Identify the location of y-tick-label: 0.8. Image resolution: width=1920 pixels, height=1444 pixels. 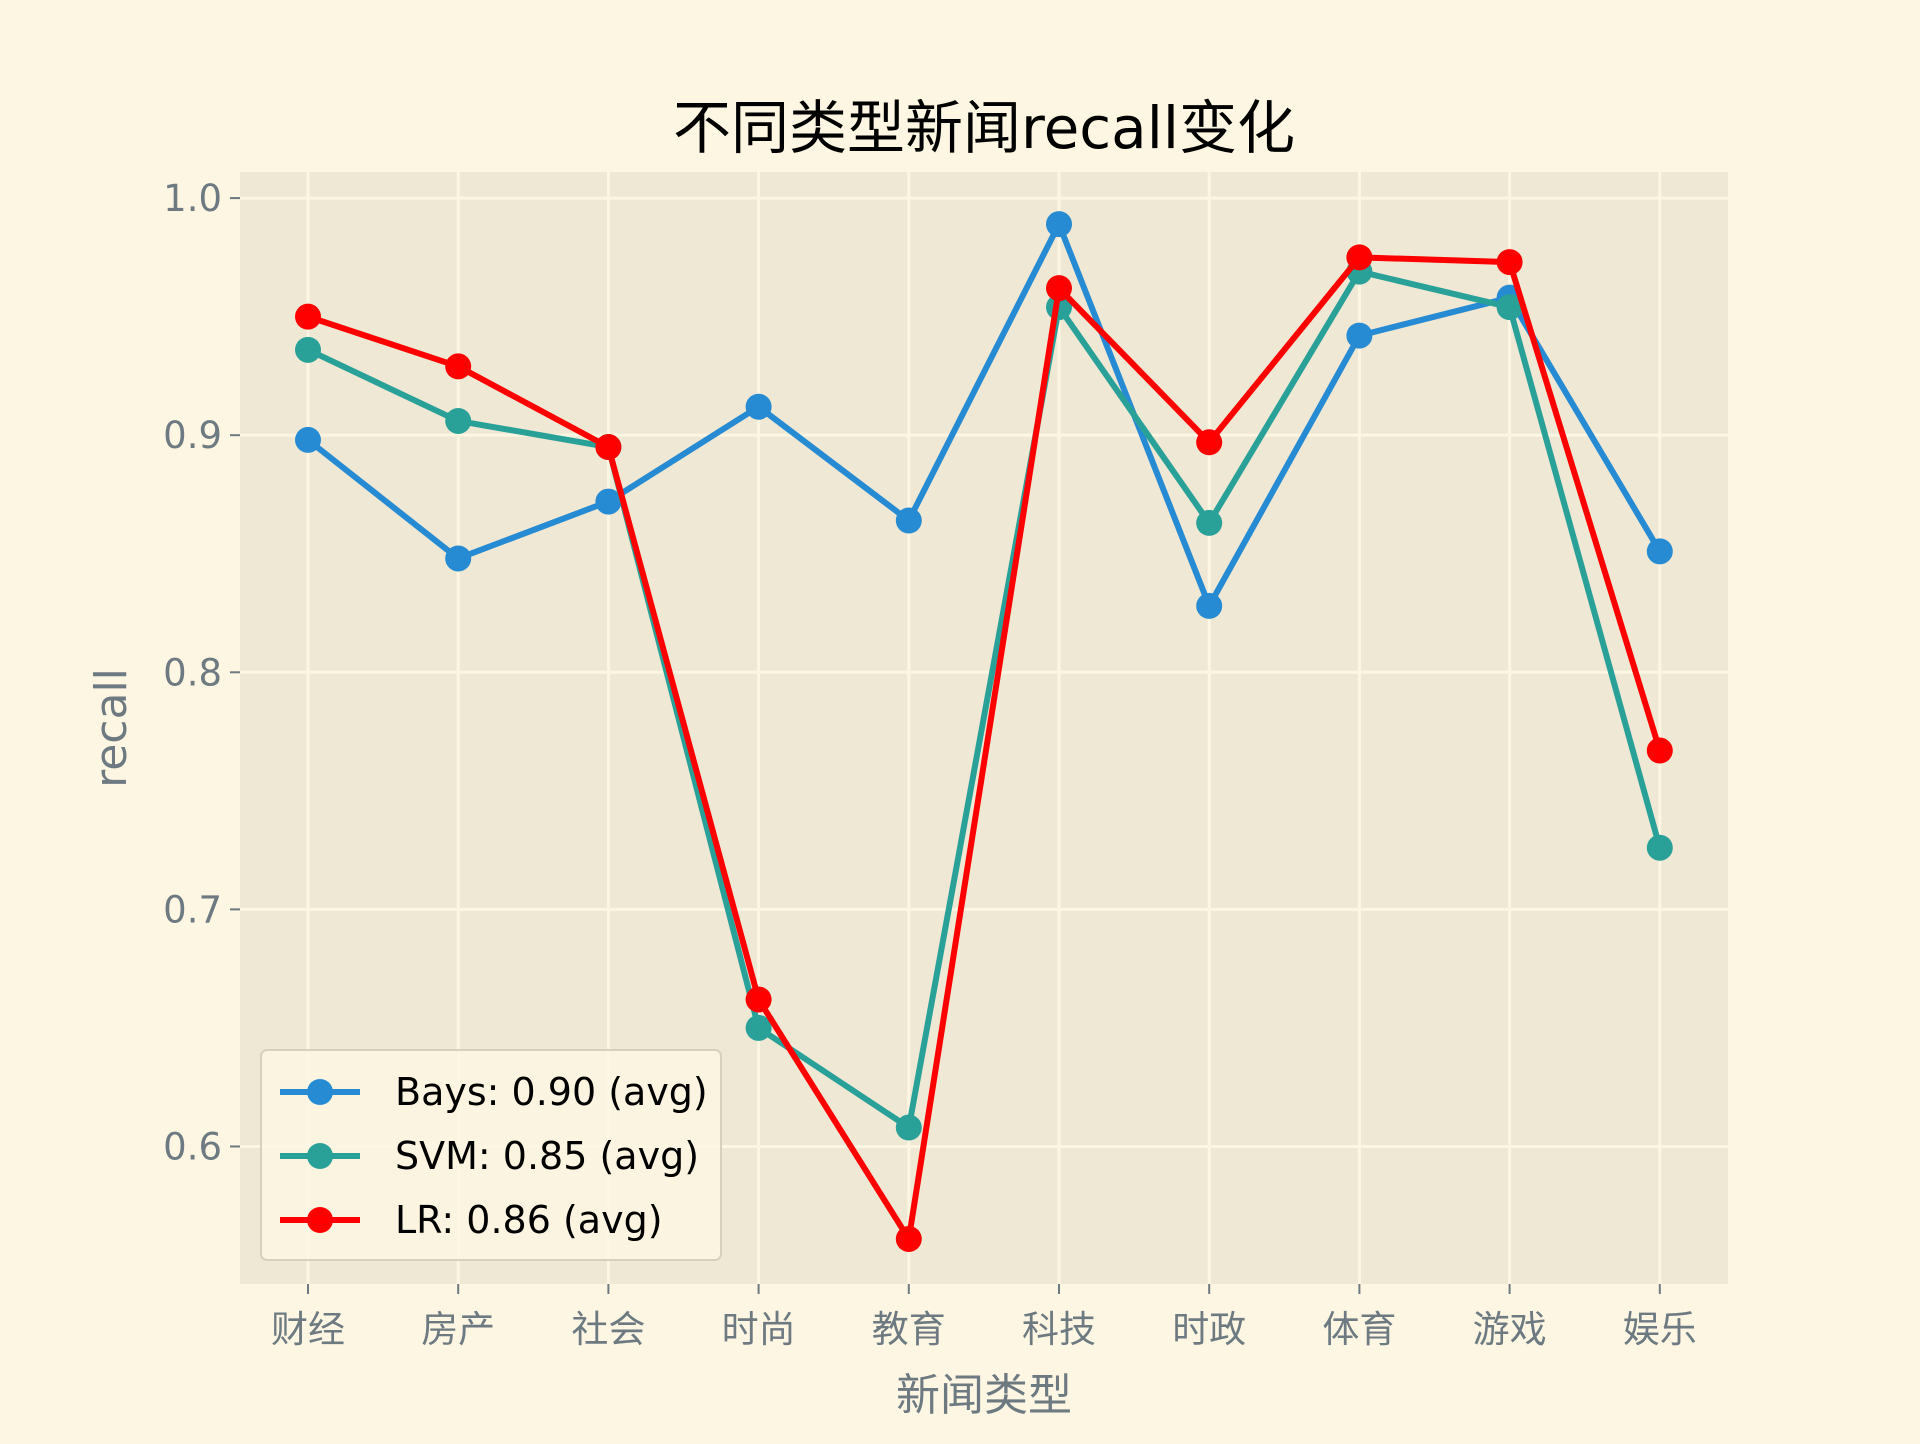
(192, 672).